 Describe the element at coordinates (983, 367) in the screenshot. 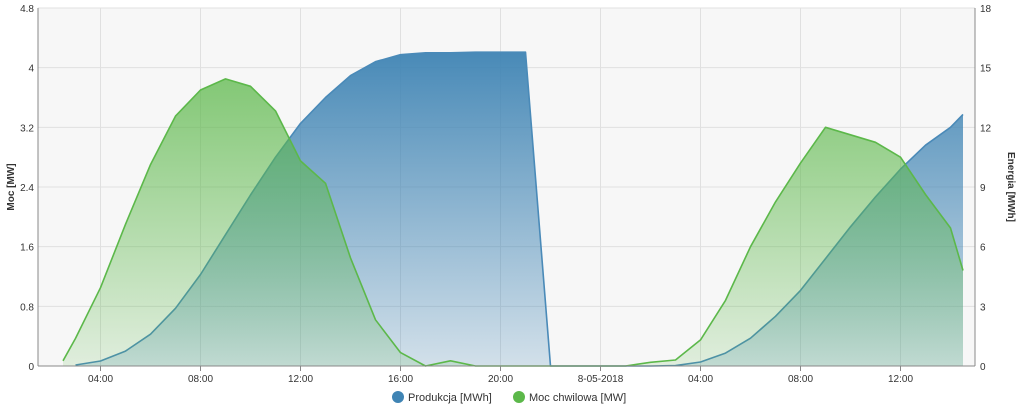

I see `right-tick-label: 0` at that location.